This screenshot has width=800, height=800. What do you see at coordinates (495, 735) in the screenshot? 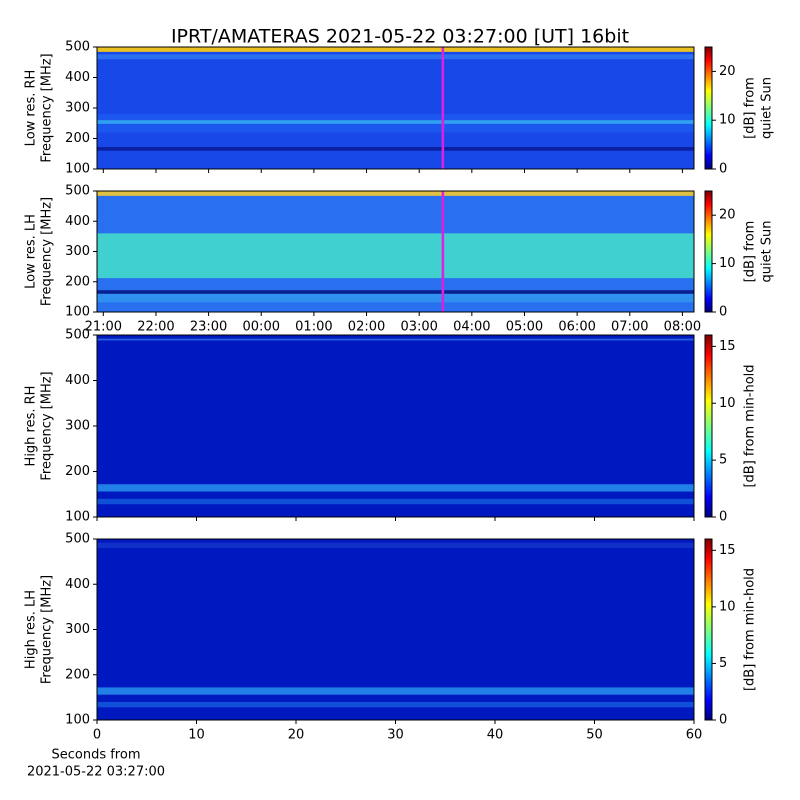
I see `x-tick-label: 40` at bounding box center [495, 735].